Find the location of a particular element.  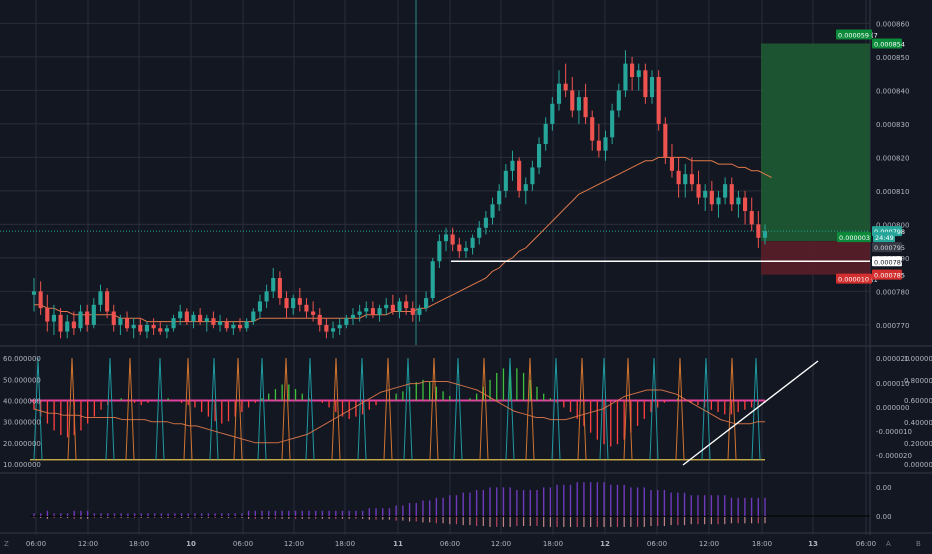

current-price-badge: 0.000798 is located at coordinates (889, 232).